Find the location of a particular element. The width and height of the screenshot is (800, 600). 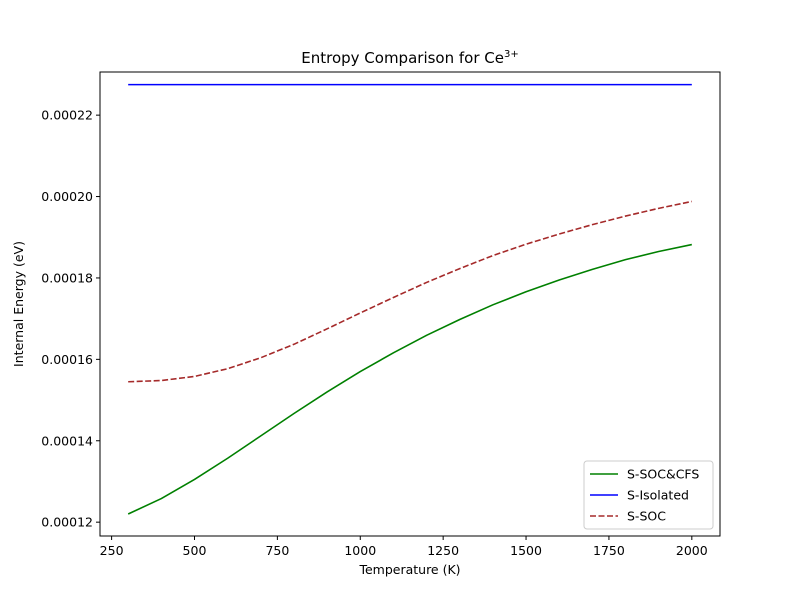

x-tick-label: 750 is located at coordinates (277, 550).